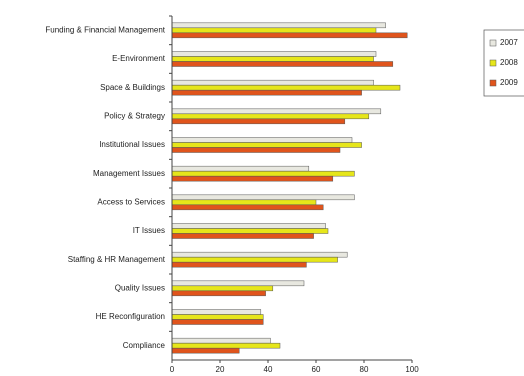 The width and height of the screenshot is (524, 376). Describe the element at coordinates (412, 369) in the screenshot. I see `x-tick-label: 100` at that location.